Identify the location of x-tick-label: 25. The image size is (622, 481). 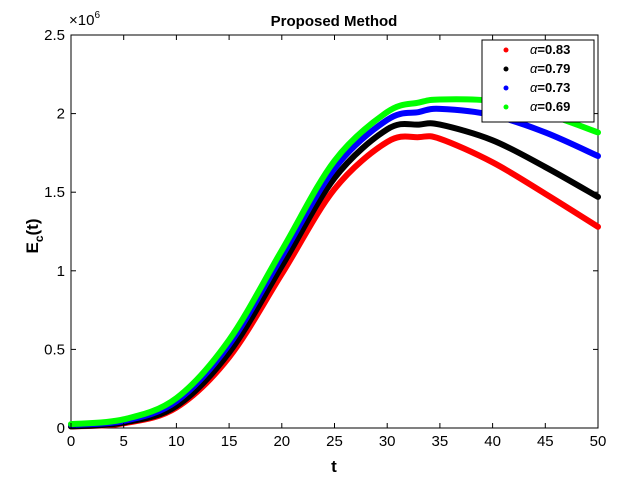
(334, 441).